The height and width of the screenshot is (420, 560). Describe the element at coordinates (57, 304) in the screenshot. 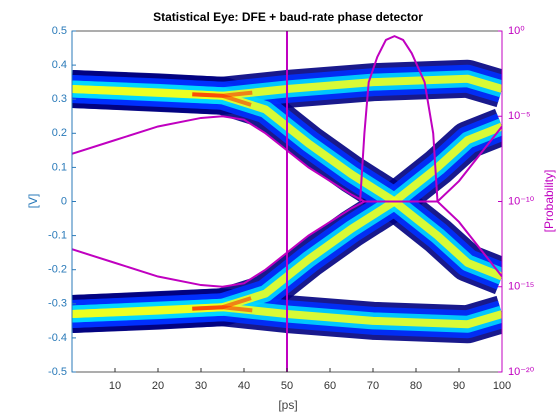

I see `y-tick-label: -0.3` at that location.